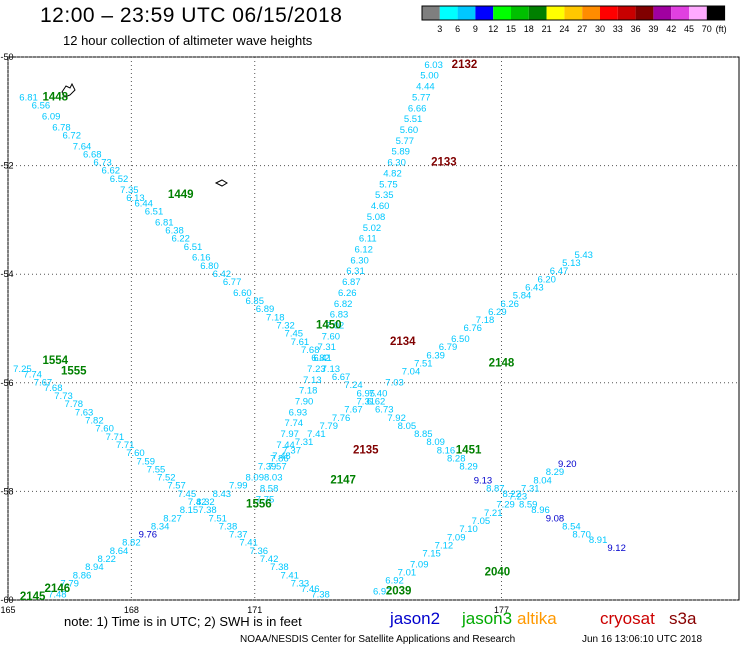  Describe the element at coordinates (564, 29) in the screenshot. I see `legend-tick-label: 24` at that location.